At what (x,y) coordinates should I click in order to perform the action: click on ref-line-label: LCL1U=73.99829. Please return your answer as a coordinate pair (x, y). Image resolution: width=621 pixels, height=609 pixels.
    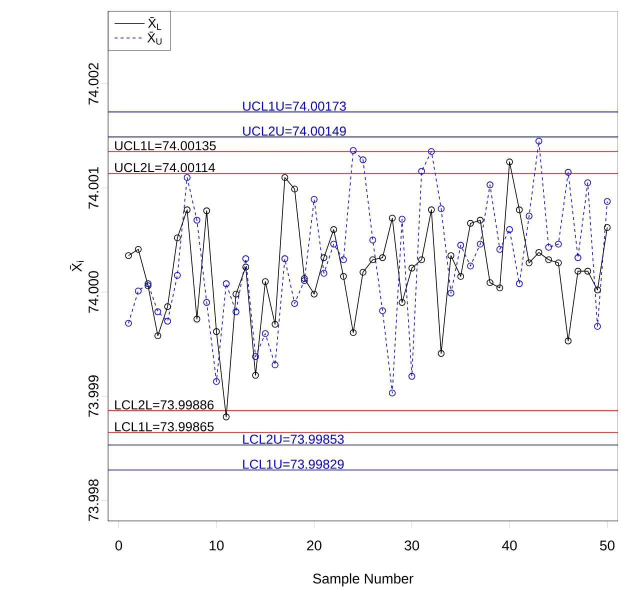
    Looking at the image, I should click on (293, 464).